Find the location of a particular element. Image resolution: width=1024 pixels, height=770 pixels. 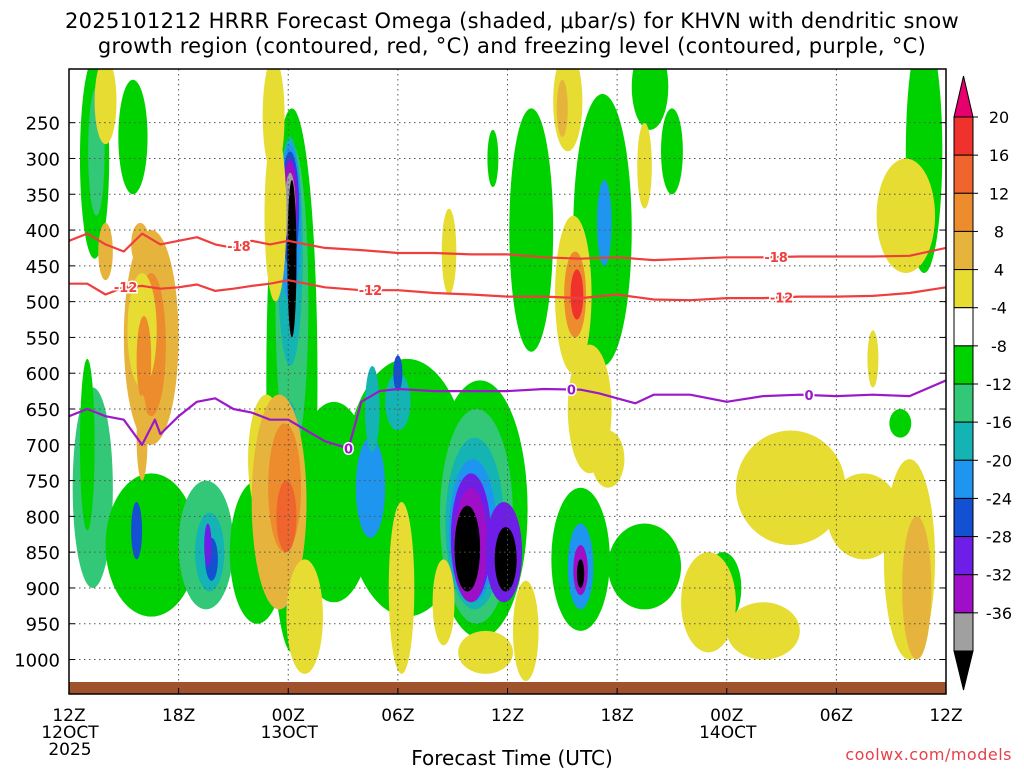

colorbar-label: 16 is located at coordinates (999, 155).